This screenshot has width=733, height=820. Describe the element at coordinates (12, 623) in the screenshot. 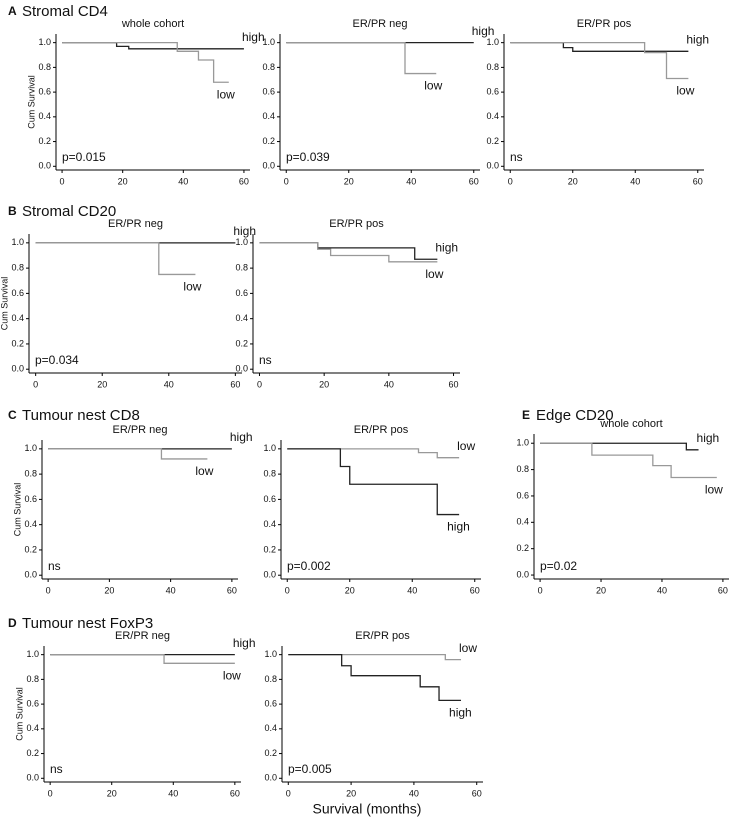

I see `panel-letter: D` at that location.